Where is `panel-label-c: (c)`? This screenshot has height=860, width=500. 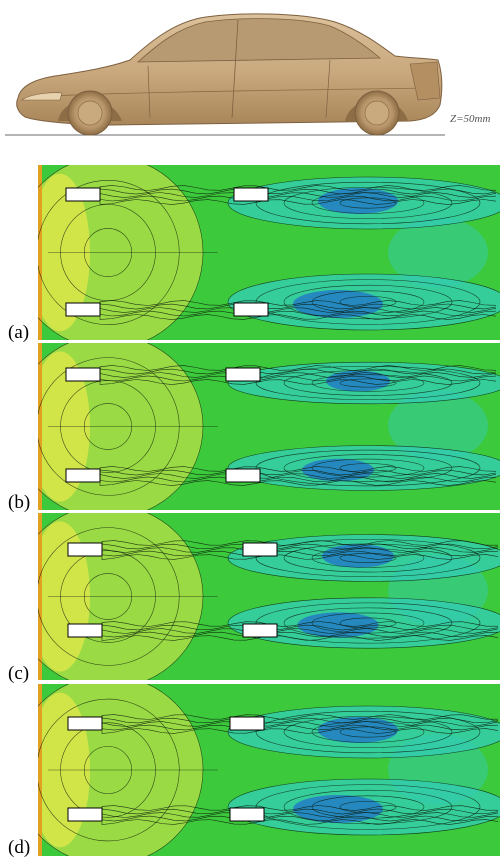
panel-label-c: (c) is located at coordinates (19, 673).